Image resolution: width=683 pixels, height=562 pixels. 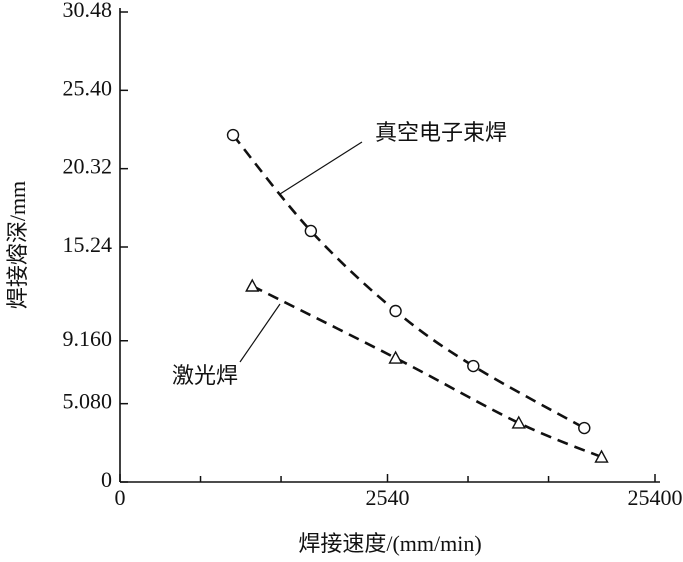 I want to click on y-tick-label: 25.40, so click(x=88, y=87).